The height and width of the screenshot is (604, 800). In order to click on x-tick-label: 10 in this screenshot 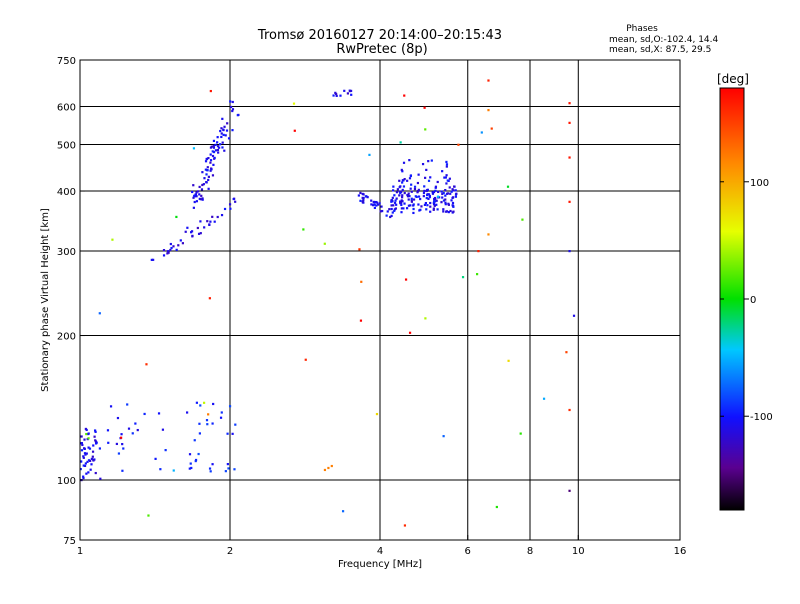, I will do `click(578, 551)`.